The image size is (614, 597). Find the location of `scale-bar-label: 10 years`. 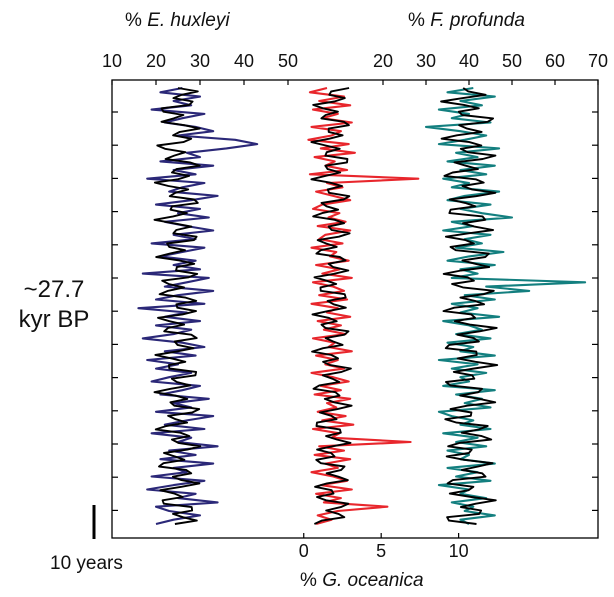

scale-bar-label: 10 years is located at coordinates (86, 563).